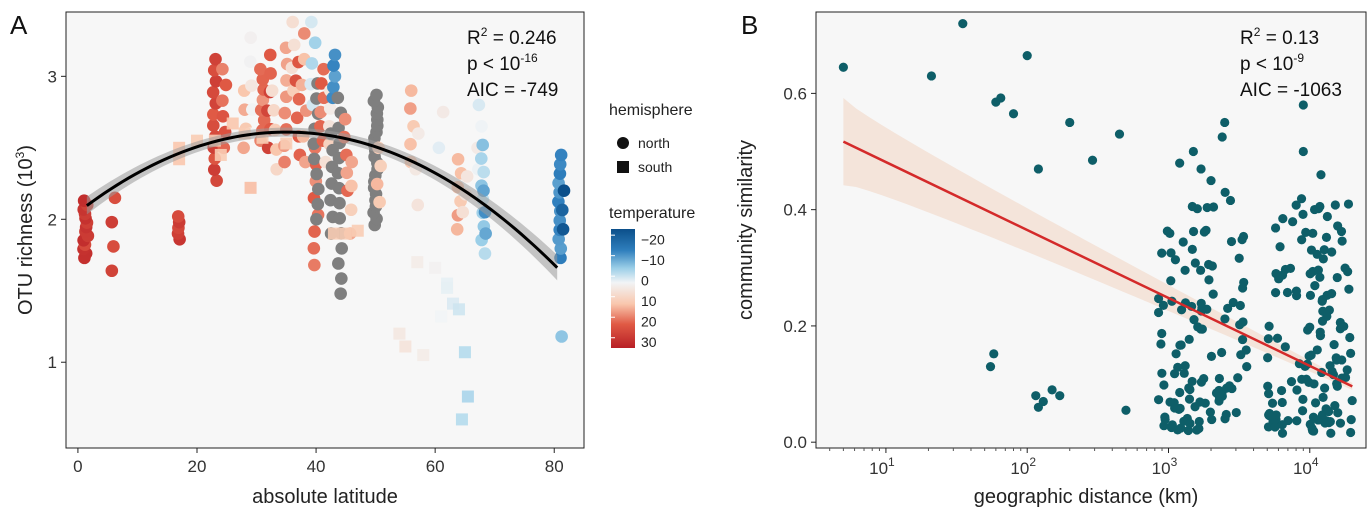  What do you see at coordinates (512, 37) in the screenshot?
I see `panel-a-r2: R2 = 0.246` at bounding box center [512, 37].